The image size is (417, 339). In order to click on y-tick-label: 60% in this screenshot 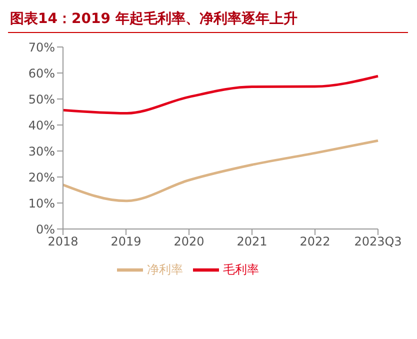, I will do `click(41, 73)`.